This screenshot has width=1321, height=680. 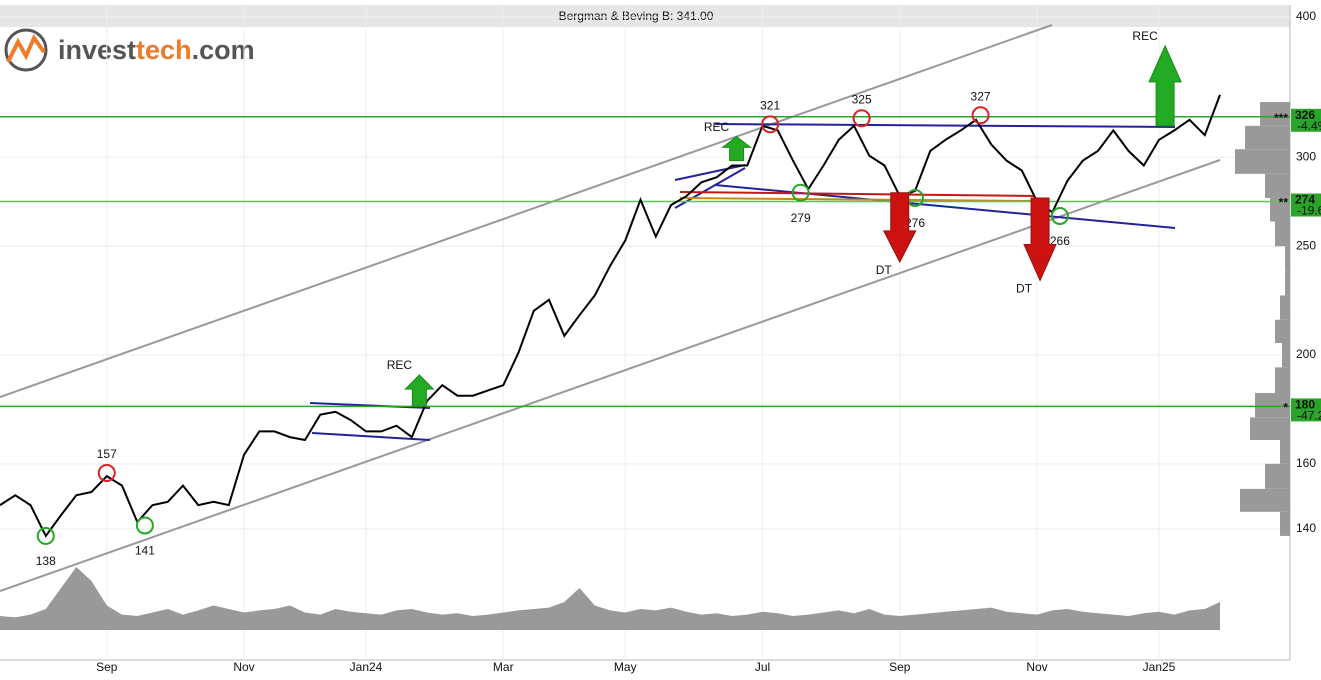 I want to click on level-value: 326, so click(x=1305, y=115).